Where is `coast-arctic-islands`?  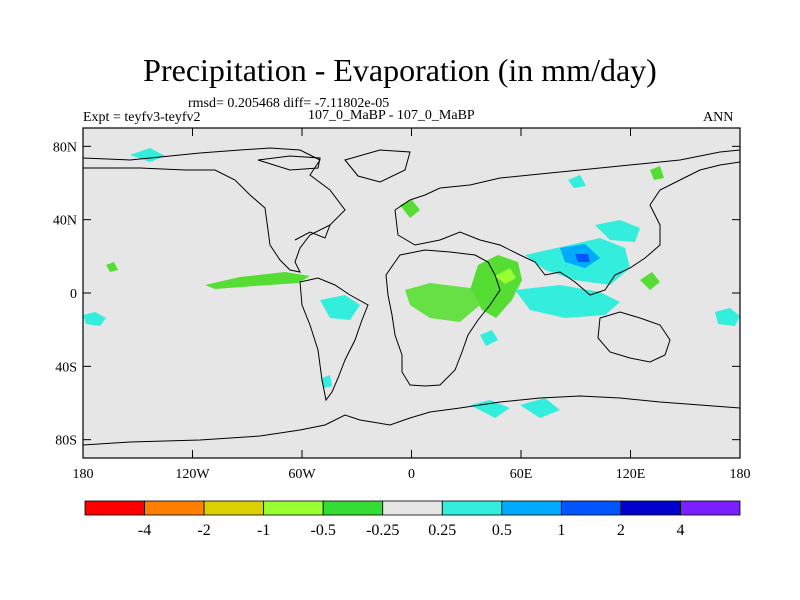
coast-arctic-islands is located at coordinates (289, 163).